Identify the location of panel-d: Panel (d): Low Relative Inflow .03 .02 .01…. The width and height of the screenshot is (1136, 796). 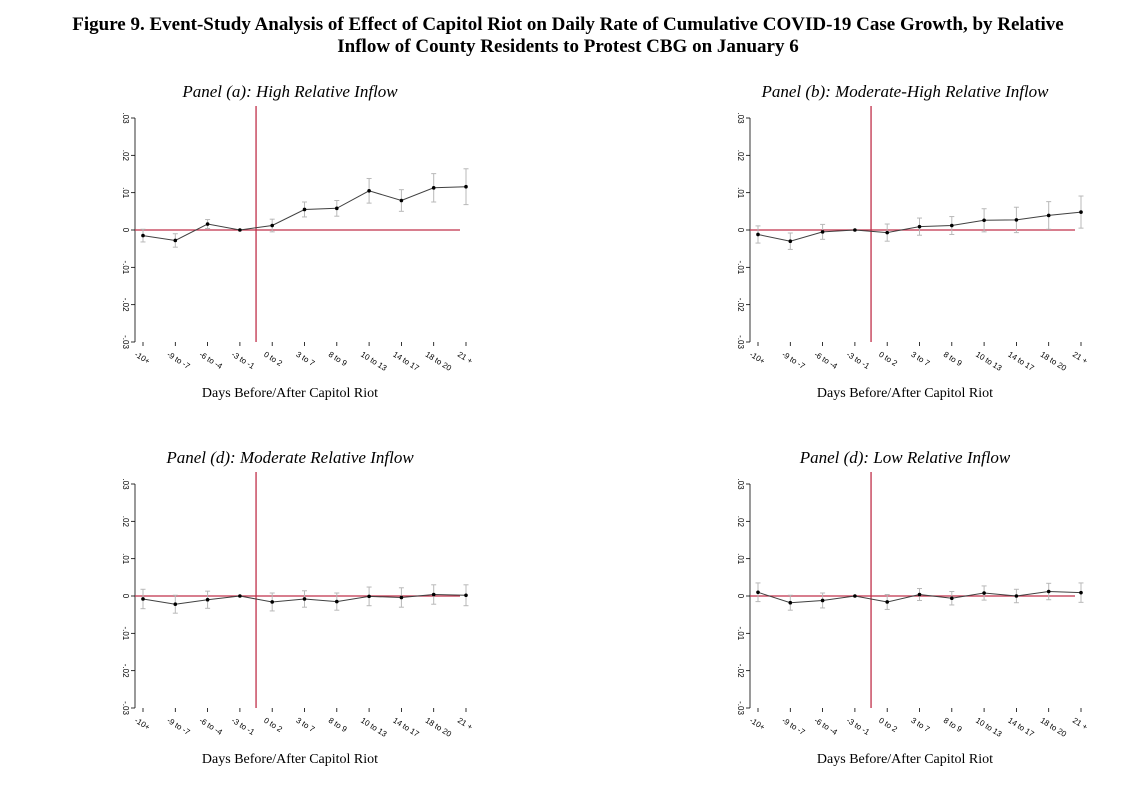
(920, 613).